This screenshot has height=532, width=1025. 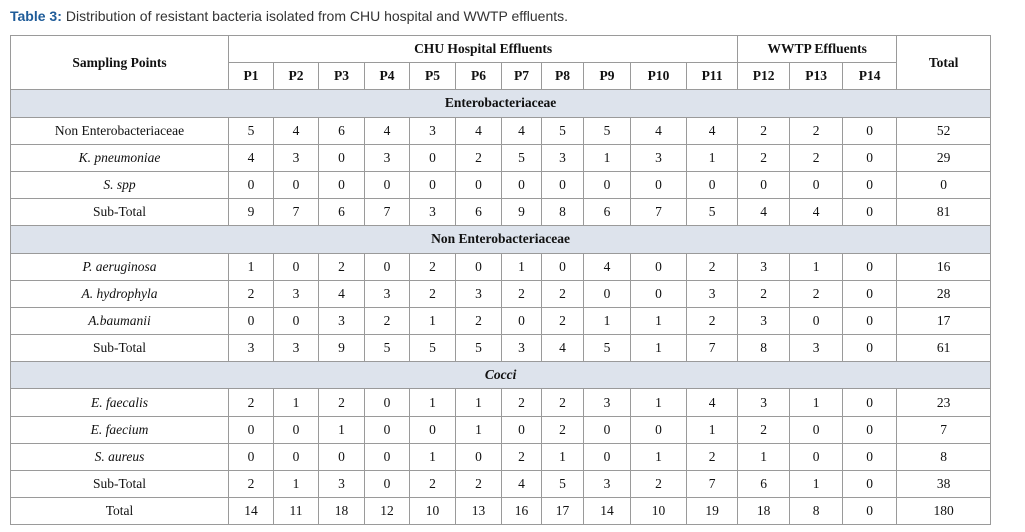 What do you see at coordinates (119, 511) in the screenshot?
I see `row-label: Total` at bounding box center [119, 511].